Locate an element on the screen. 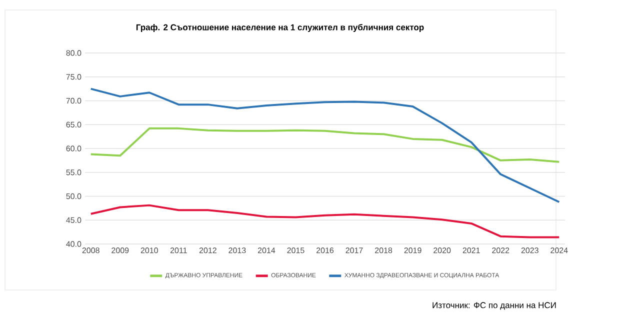 The width and height of the screenshot is (640, 328). y-tick-label: 40.0 is located at coordinates (74, 244).